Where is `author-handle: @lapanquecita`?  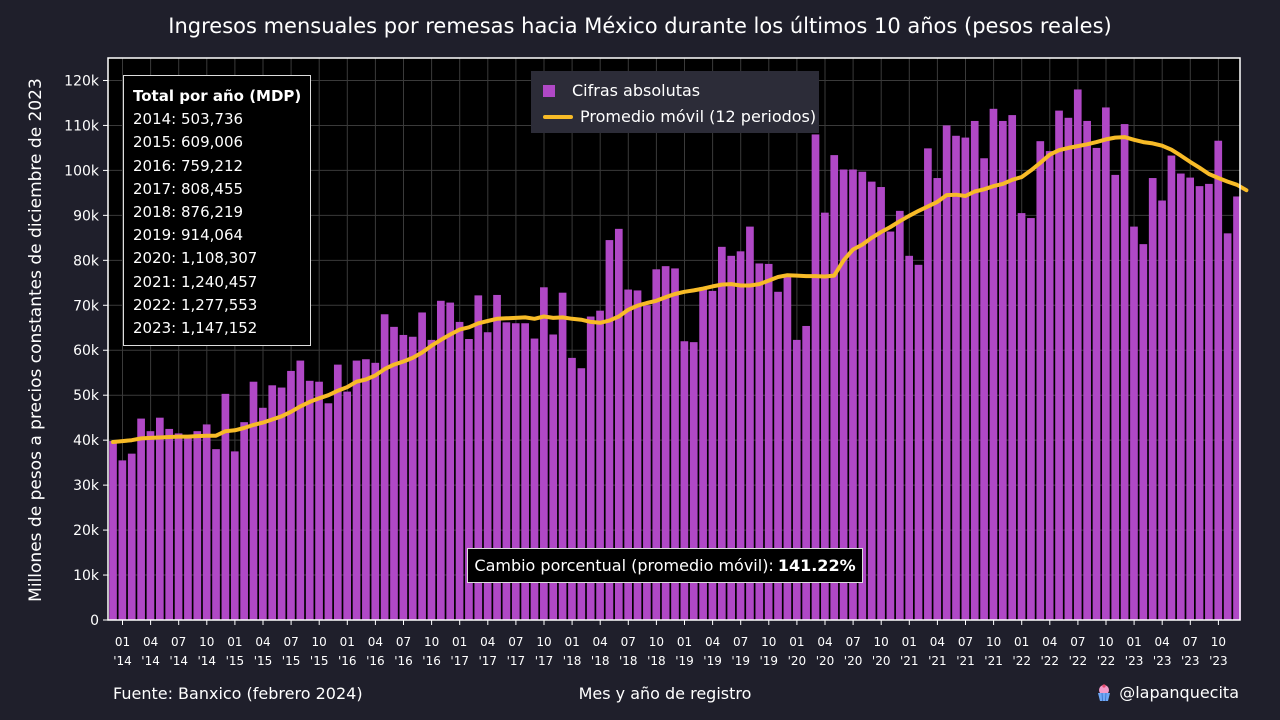
author-handle: @lapanquecita is located at coordinates (1179, 692).